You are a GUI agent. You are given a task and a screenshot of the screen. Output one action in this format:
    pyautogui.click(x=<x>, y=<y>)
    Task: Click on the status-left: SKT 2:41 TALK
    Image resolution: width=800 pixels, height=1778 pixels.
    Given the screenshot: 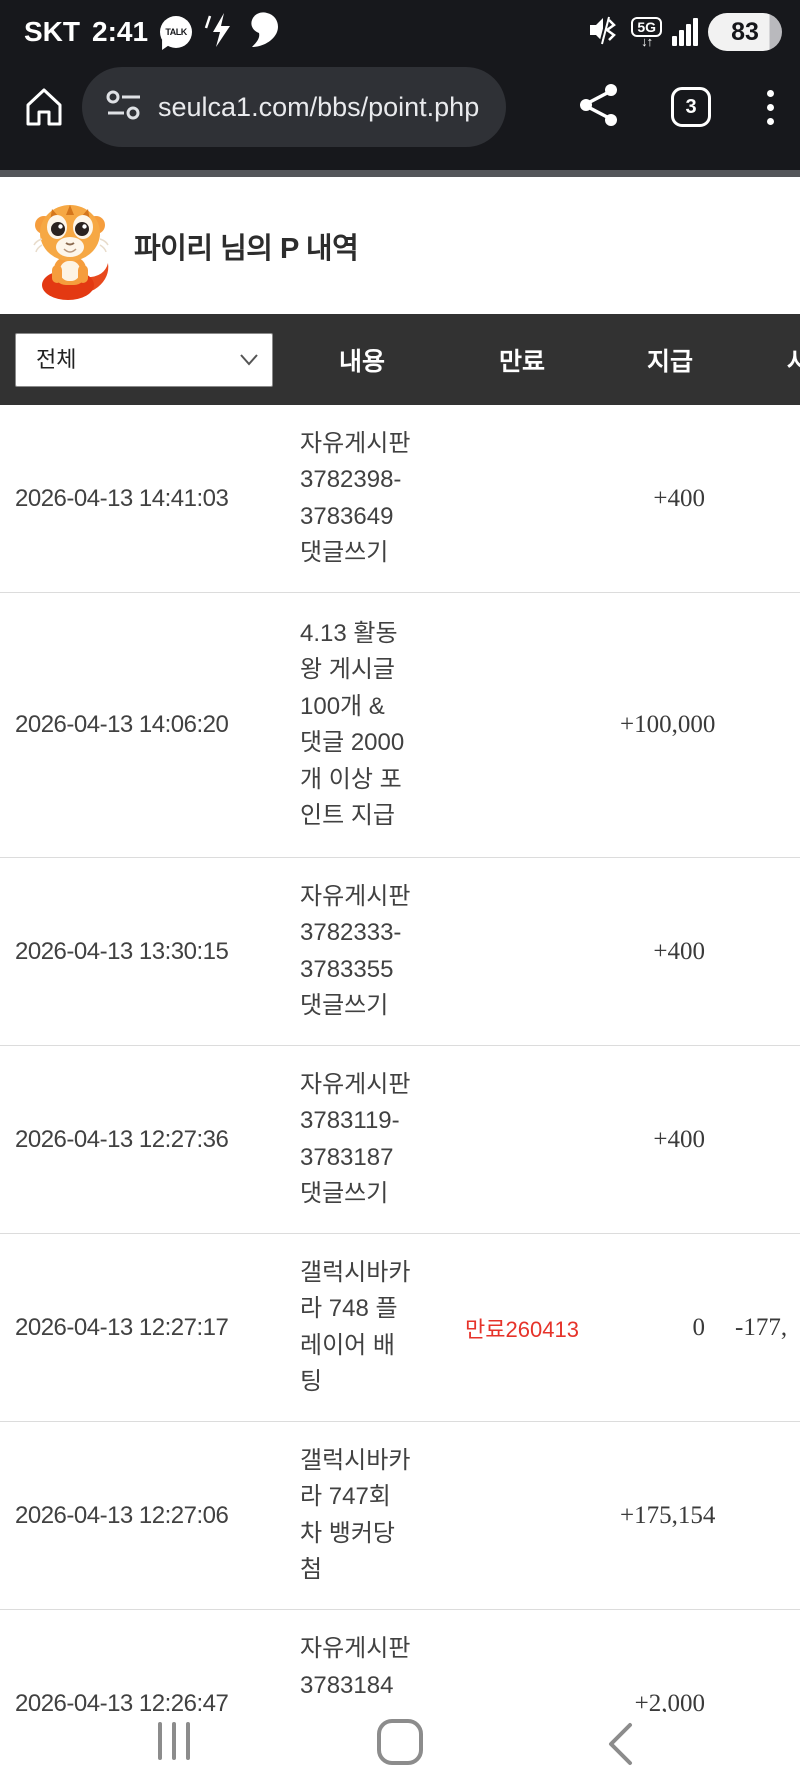 What is the action you would take?
    pyautogui.click(x=152, y=32)
    